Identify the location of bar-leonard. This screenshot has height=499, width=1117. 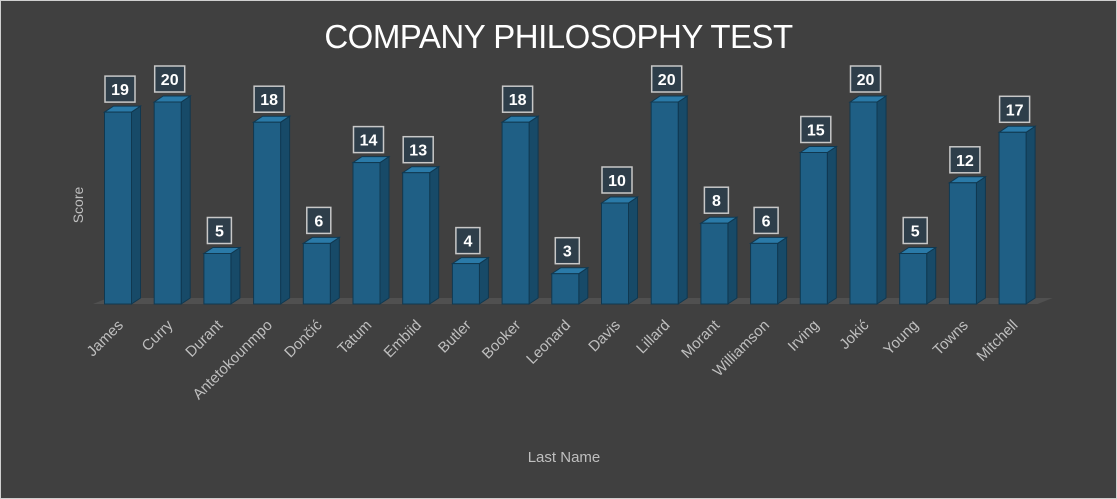
(570, 285).